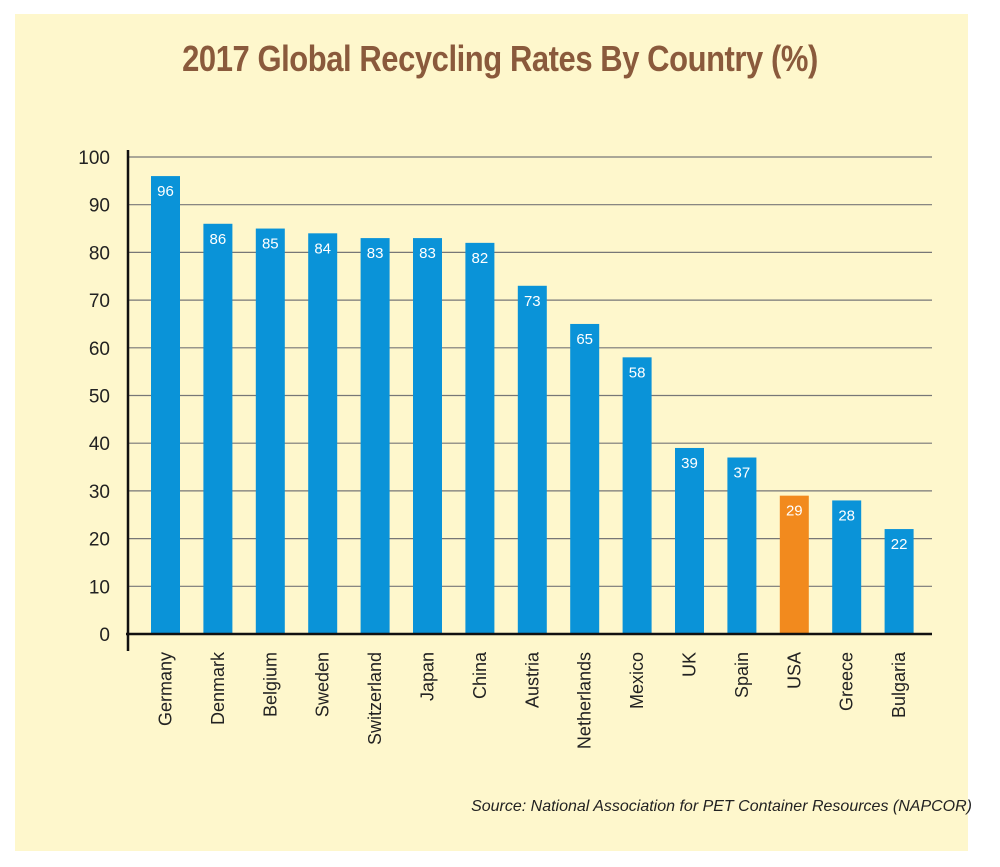 The height and width of the screenshot is (867, 1000). I want to click on y-tick-label: 10, so click(99, 587).